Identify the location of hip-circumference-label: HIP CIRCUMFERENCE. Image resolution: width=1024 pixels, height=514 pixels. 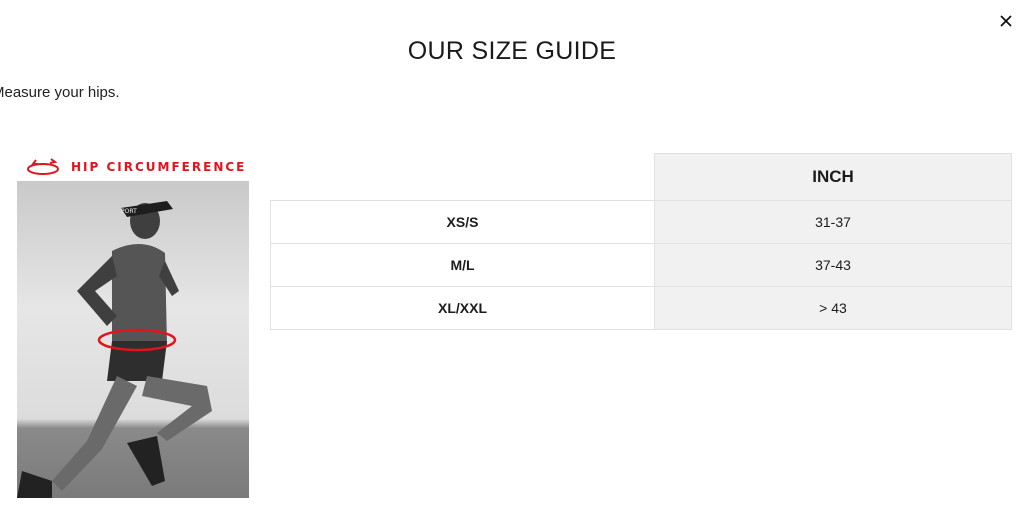
(159, 167).